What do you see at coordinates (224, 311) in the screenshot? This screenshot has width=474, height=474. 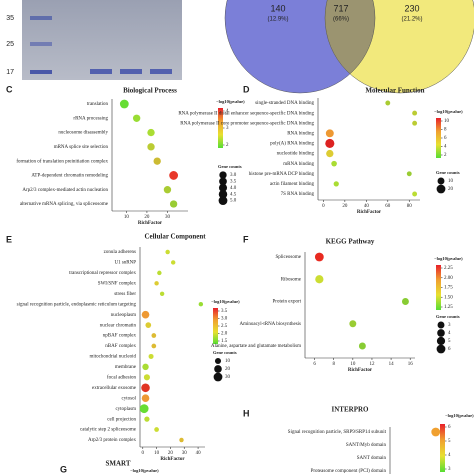 I see `colorbar-tick-label: 3.5` at bounding box center [224, 311].